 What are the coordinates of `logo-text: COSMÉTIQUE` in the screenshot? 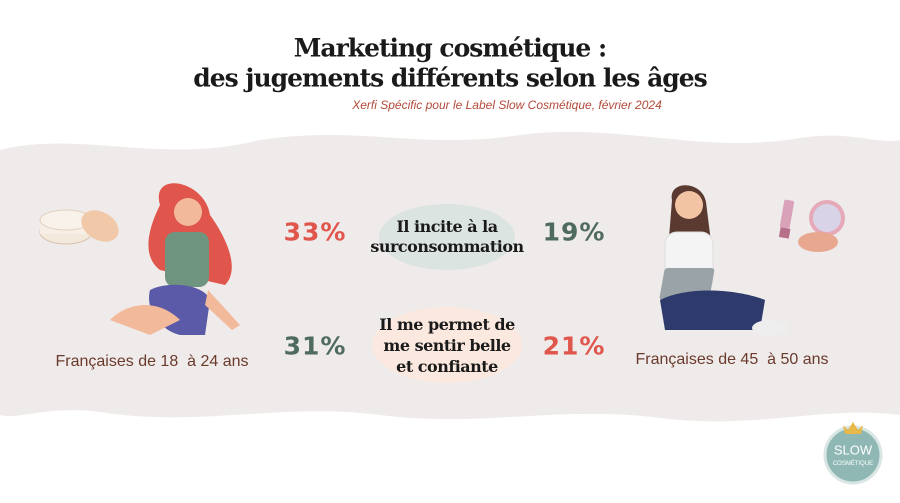 It's located at (853, 464).